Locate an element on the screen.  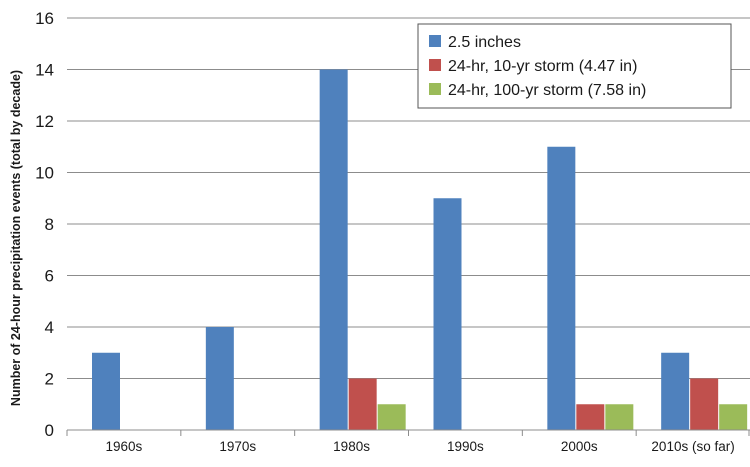
legend-label: 2.5 inches is located at coordinates (484, 42).